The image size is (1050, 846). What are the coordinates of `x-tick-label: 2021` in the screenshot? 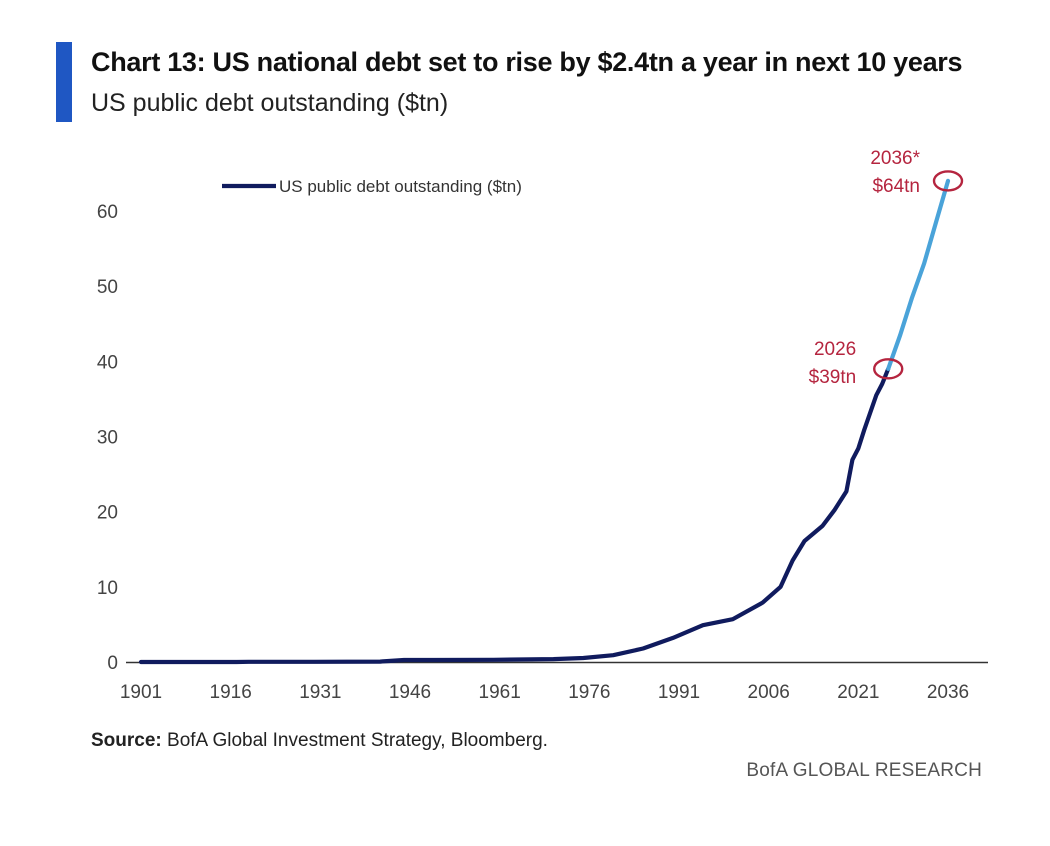 It's located at (858, 692).